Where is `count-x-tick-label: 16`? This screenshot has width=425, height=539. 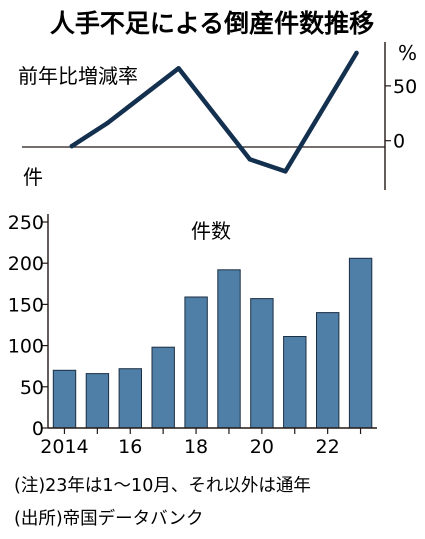 count-x-tick-label: 16 is located at coordinates (130, 447).